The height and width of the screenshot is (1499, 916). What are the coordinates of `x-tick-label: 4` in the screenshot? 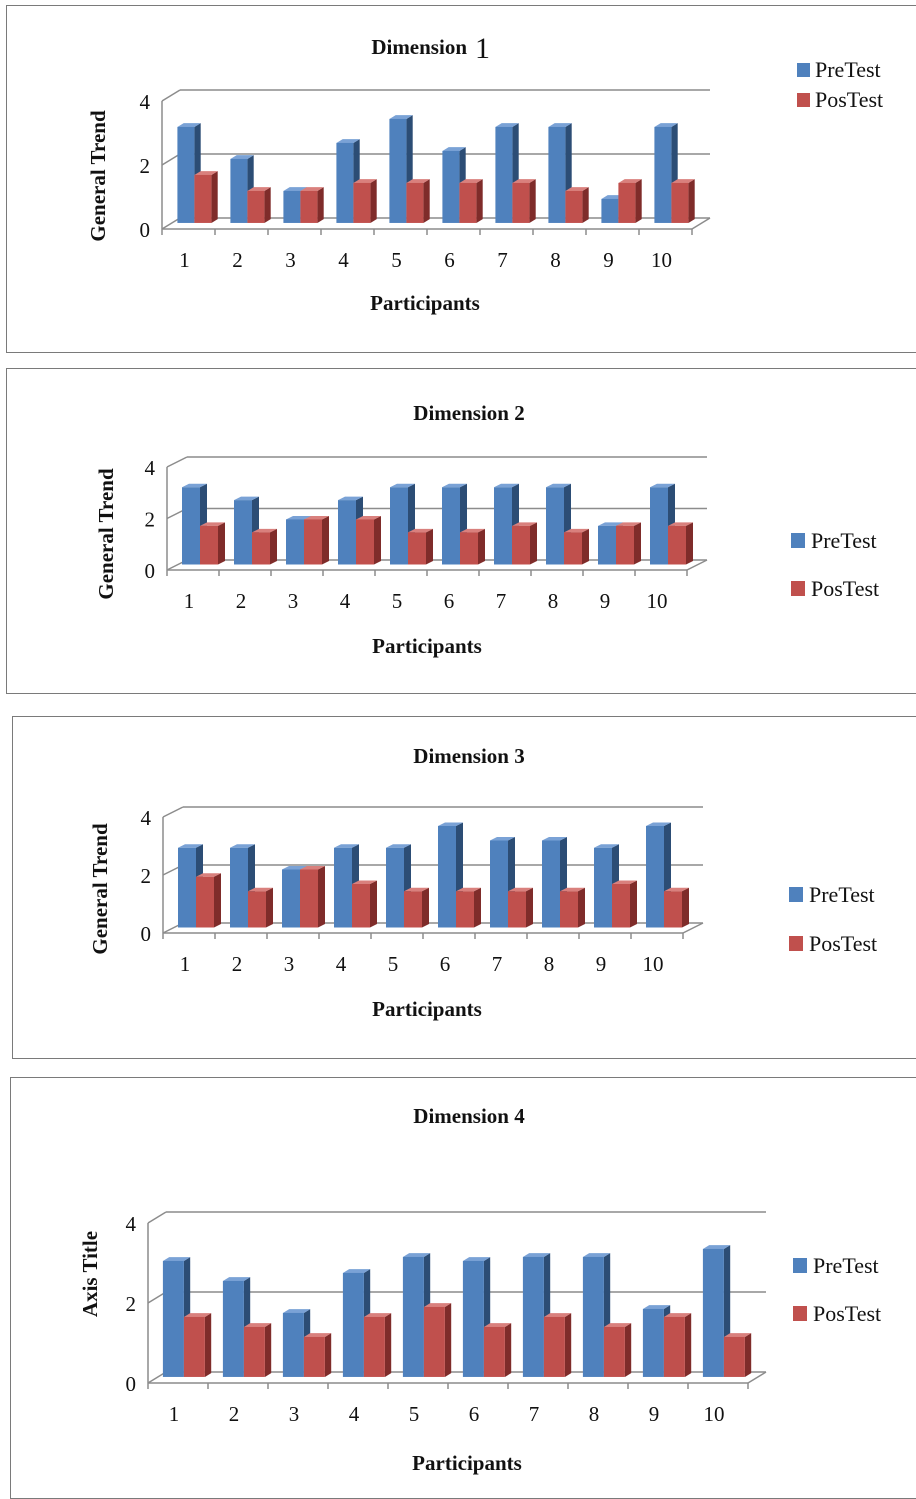 It's located at (343, 260).